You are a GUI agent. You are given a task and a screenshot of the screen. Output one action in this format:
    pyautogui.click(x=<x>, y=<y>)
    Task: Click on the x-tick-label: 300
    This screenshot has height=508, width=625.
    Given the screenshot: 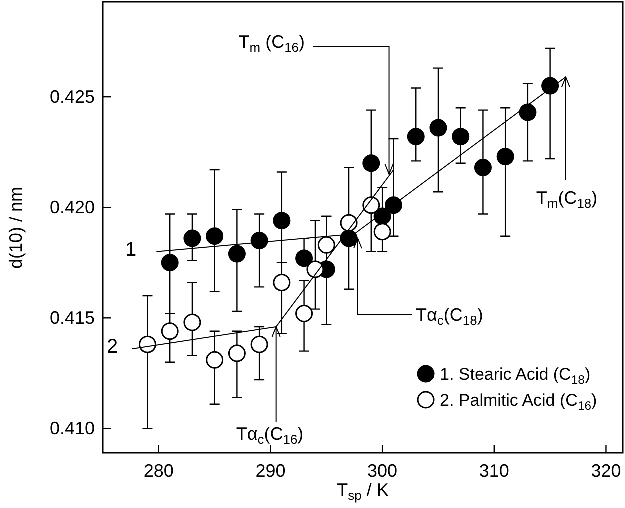 What is the action you would take?
    pyautogui.click(x=383, y=471)
    